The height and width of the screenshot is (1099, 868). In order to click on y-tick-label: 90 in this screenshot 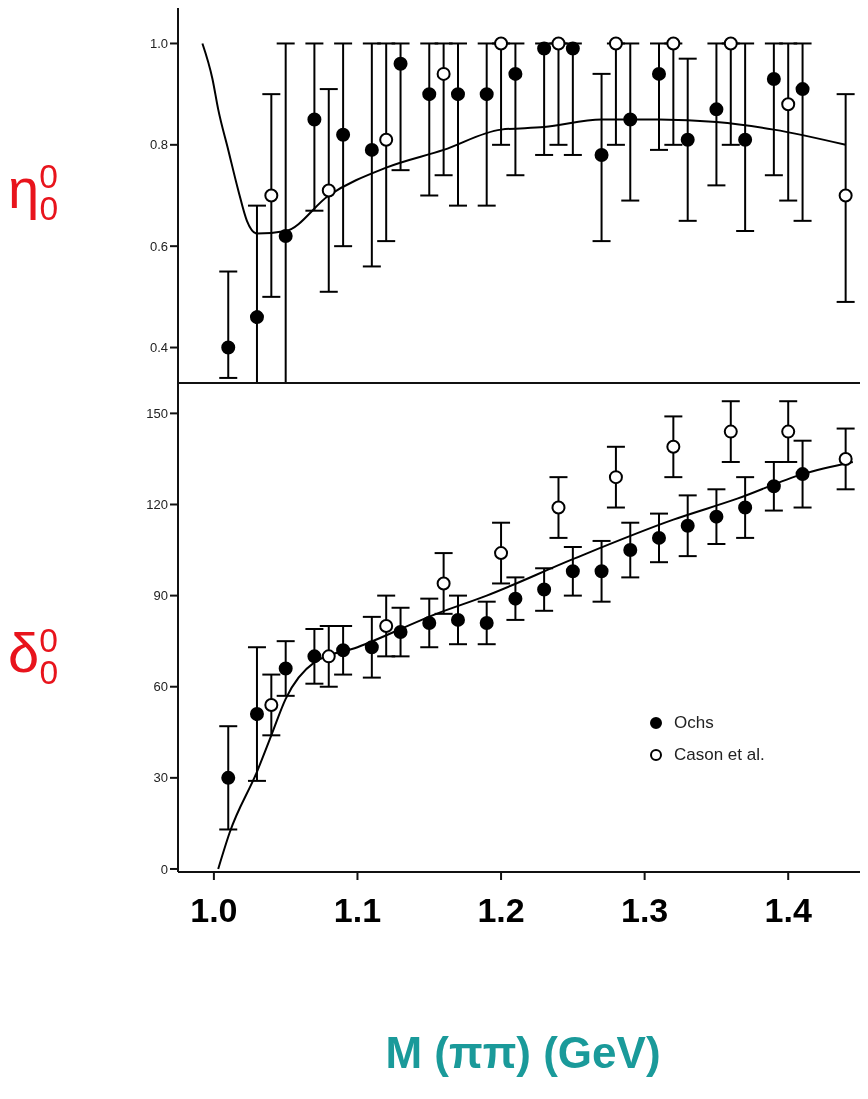, I will do `click(160, 596)`.